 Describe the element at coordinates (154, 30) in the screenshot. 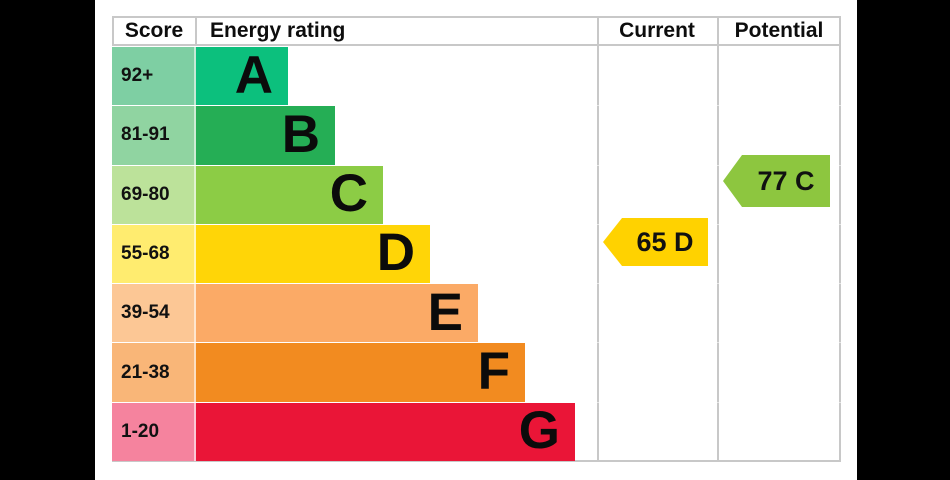

I see `score-column-header: Score` at that location.